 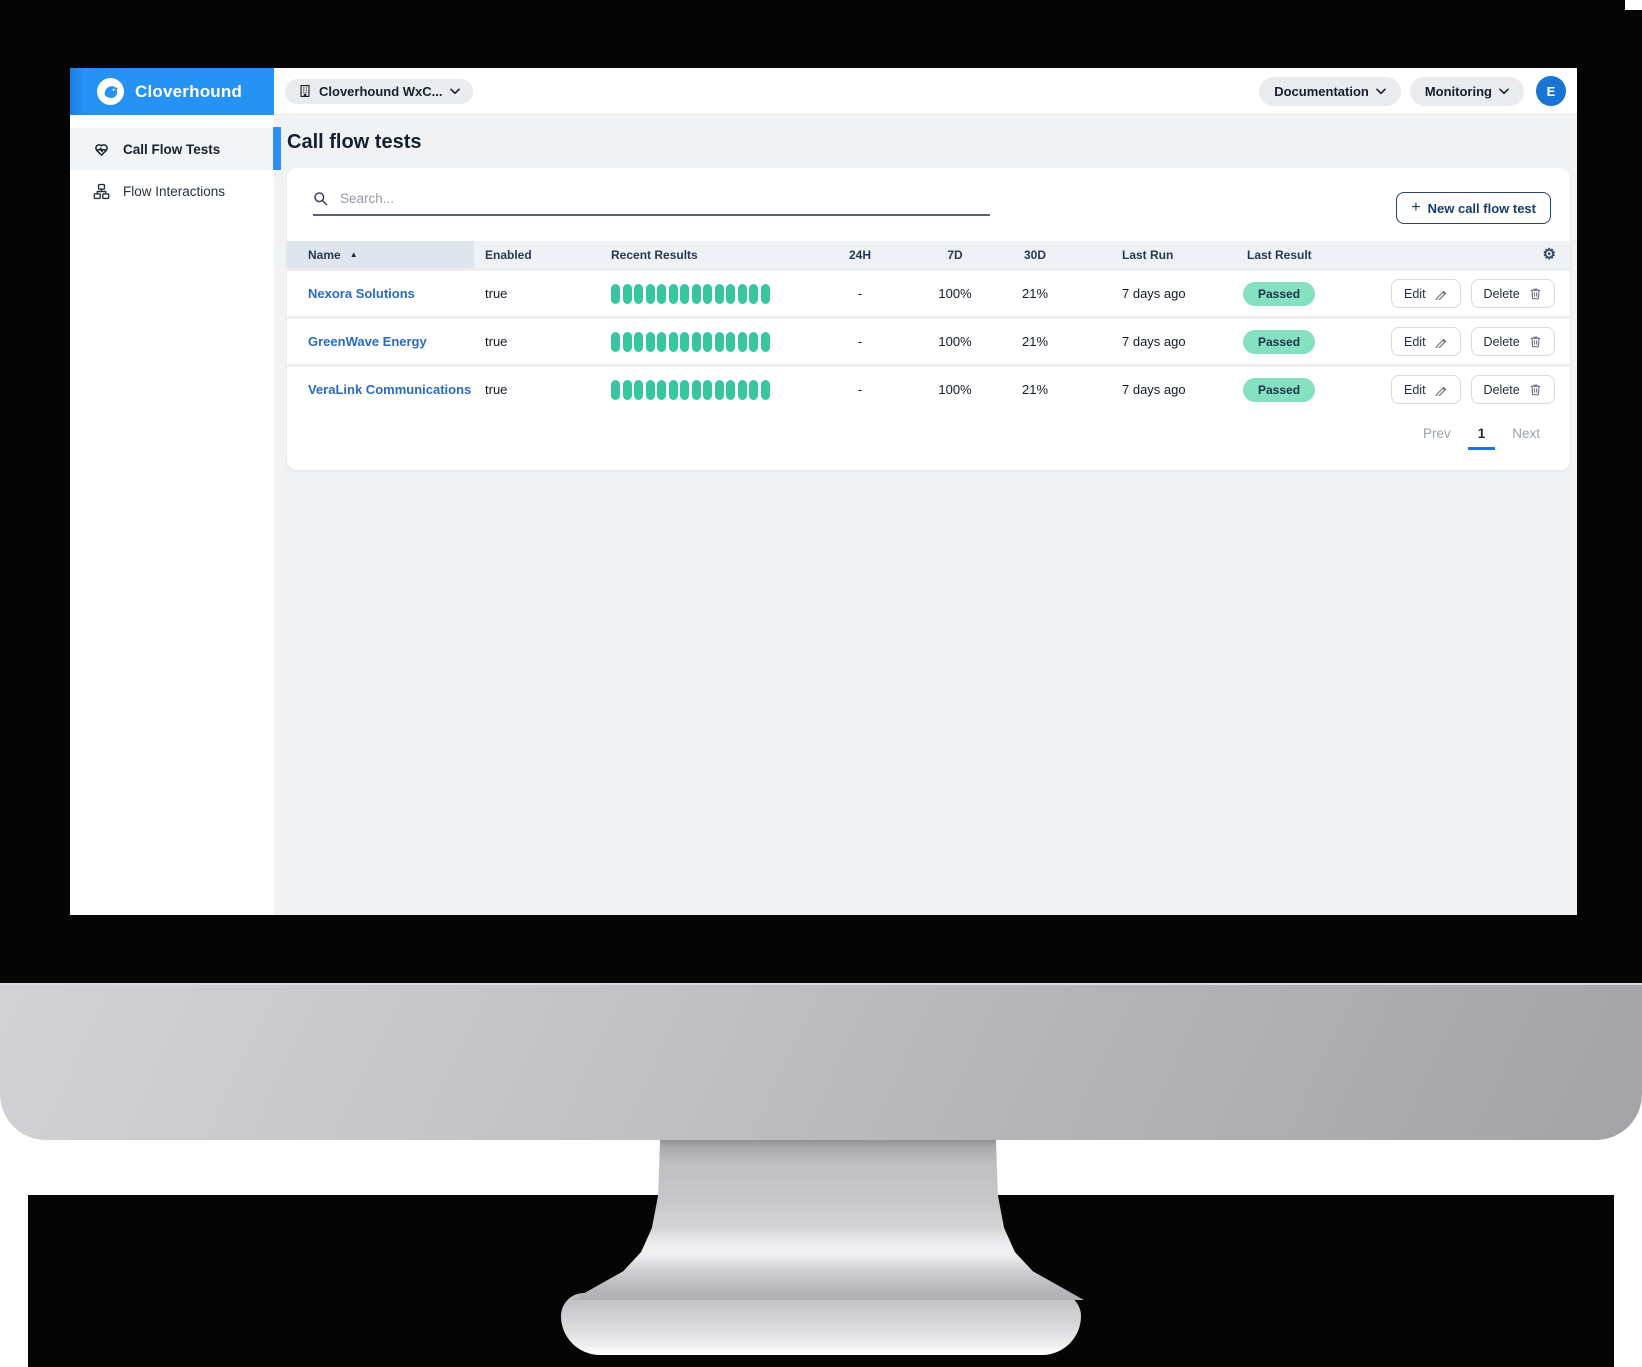 I want to click on sidebar-item-label: Call Flow Tests, so click(x=172, y=149).